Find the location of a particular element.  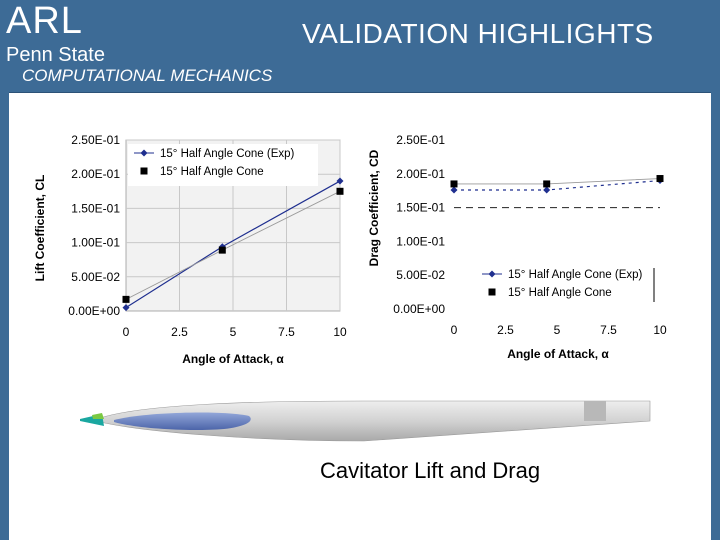

drag-series-line is located at coordinates (557, 185).